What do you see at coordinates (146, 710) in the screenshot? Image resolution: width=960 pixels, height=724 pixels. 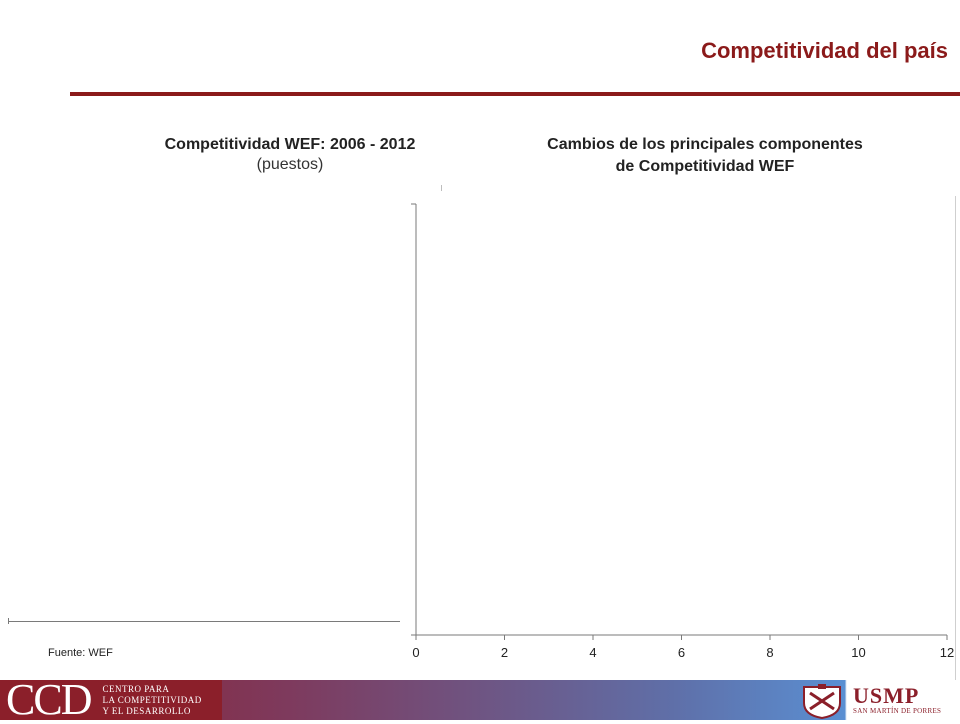 I see `ccd-logo-line3: Y EL DESARROLLO` at bounding box center [146, 710].